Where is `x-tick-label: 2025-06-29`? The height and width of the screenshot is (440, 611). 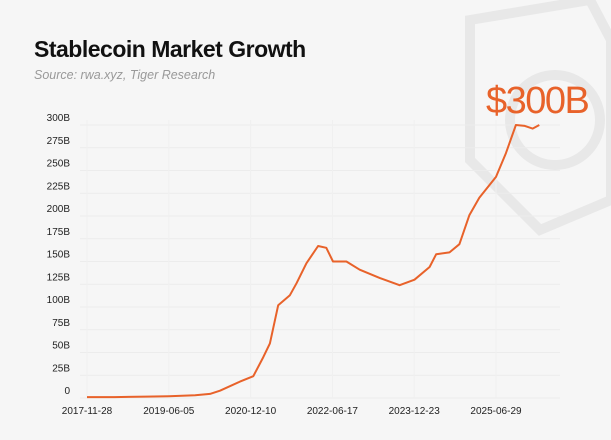
x-tick-label: 2025-06-29 is located at coordinates (496, 411).